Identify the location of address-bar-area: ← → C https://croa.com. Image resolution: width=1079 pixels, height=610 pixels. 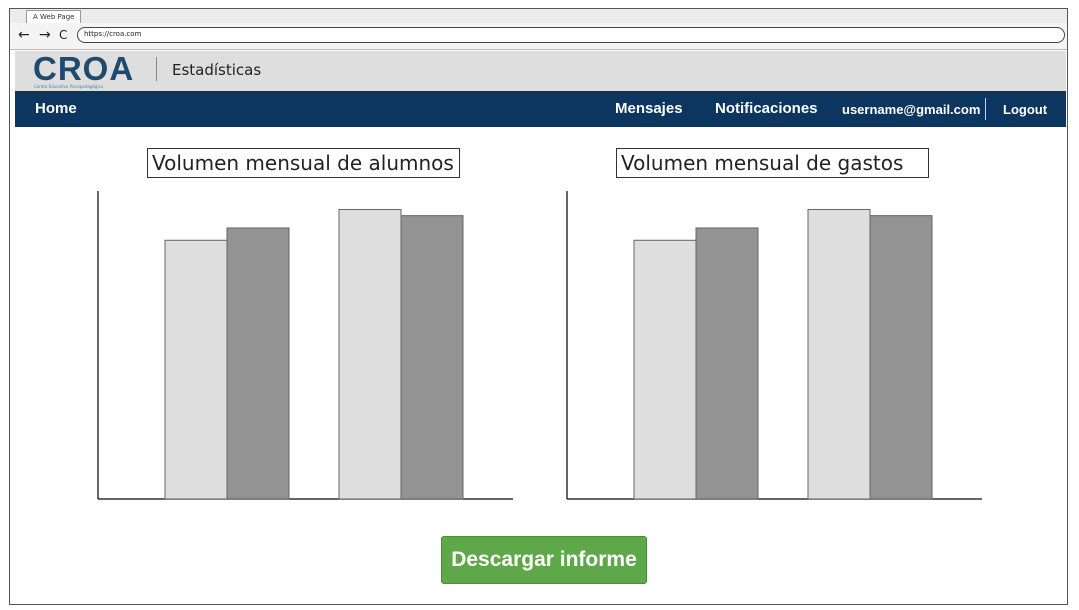
(538, 36).